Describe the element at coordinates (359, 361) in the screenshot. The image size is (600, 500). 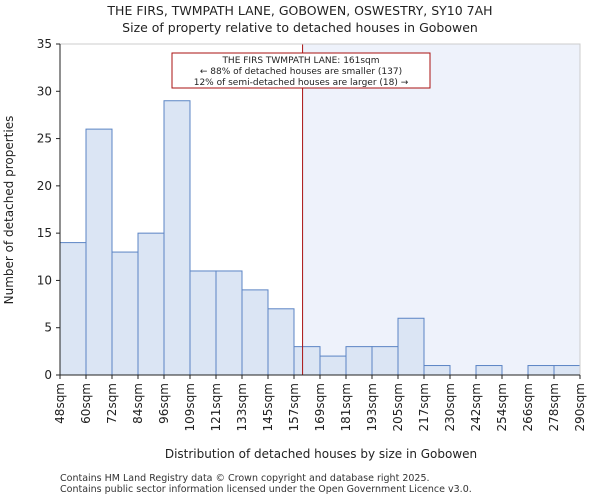
I see `bar-181sqm` at that location.